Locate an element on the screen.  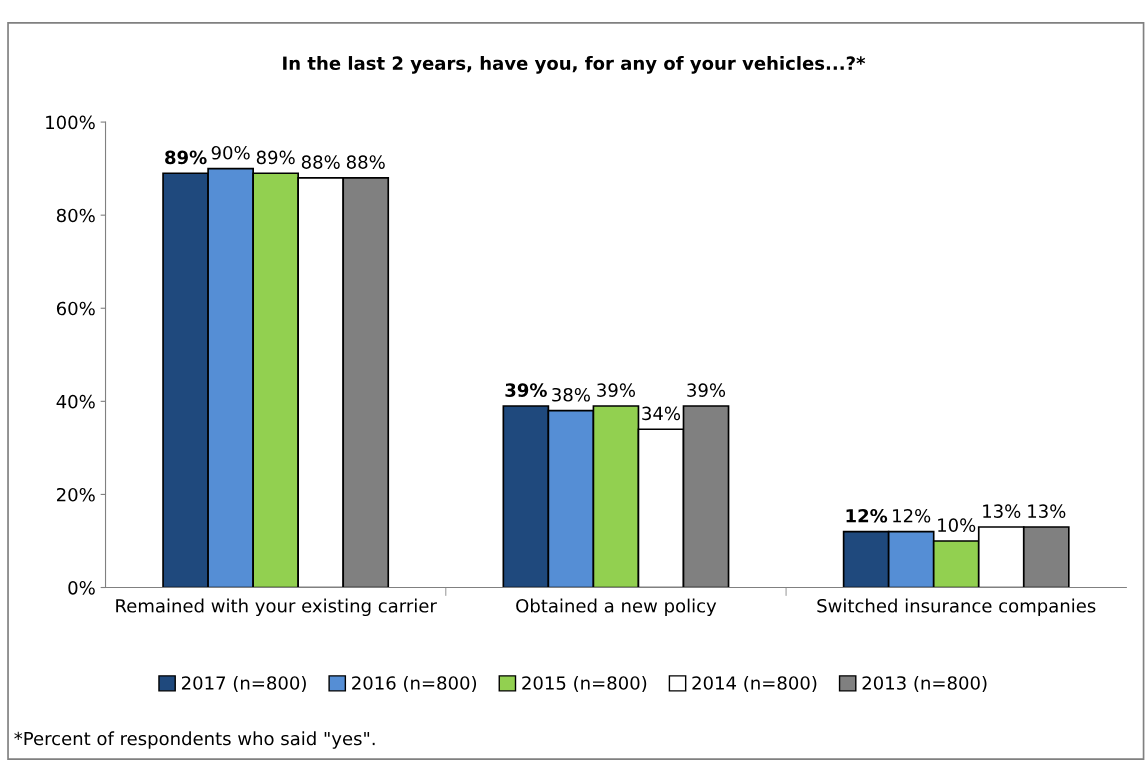
y-tick-label: 100% is located at coordinates (70, 122).